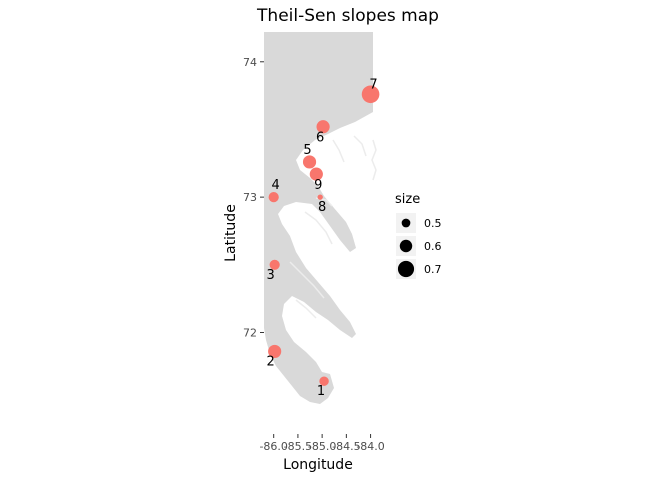 Image resolution: width=672 pixels, height=480 pixels. What do you see at coordinates (433, 246) in the screenshot?
I see `legend-label: 0.6` at bounding box center [433, 246].